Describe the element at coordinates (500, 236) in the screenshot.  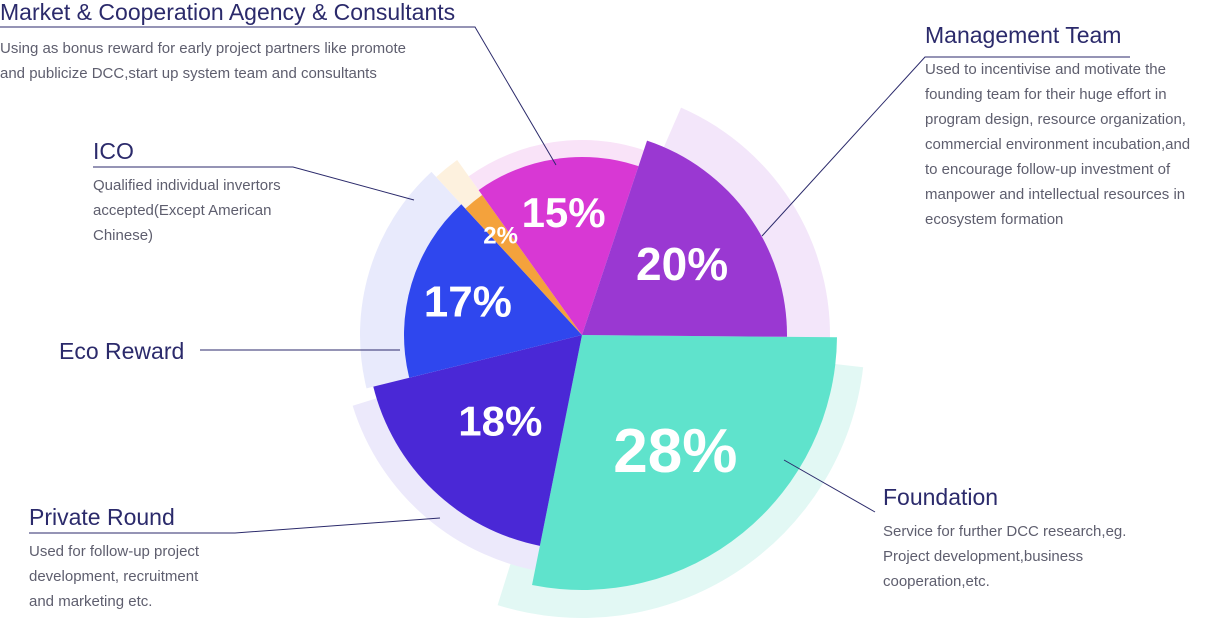
I see `pct-label-ico: 2%` at that location.